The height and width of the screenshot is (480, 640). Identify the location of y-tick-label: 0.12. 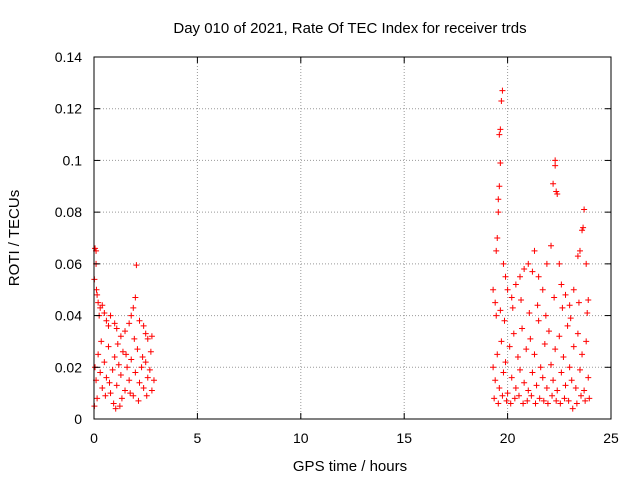
(68, 109).